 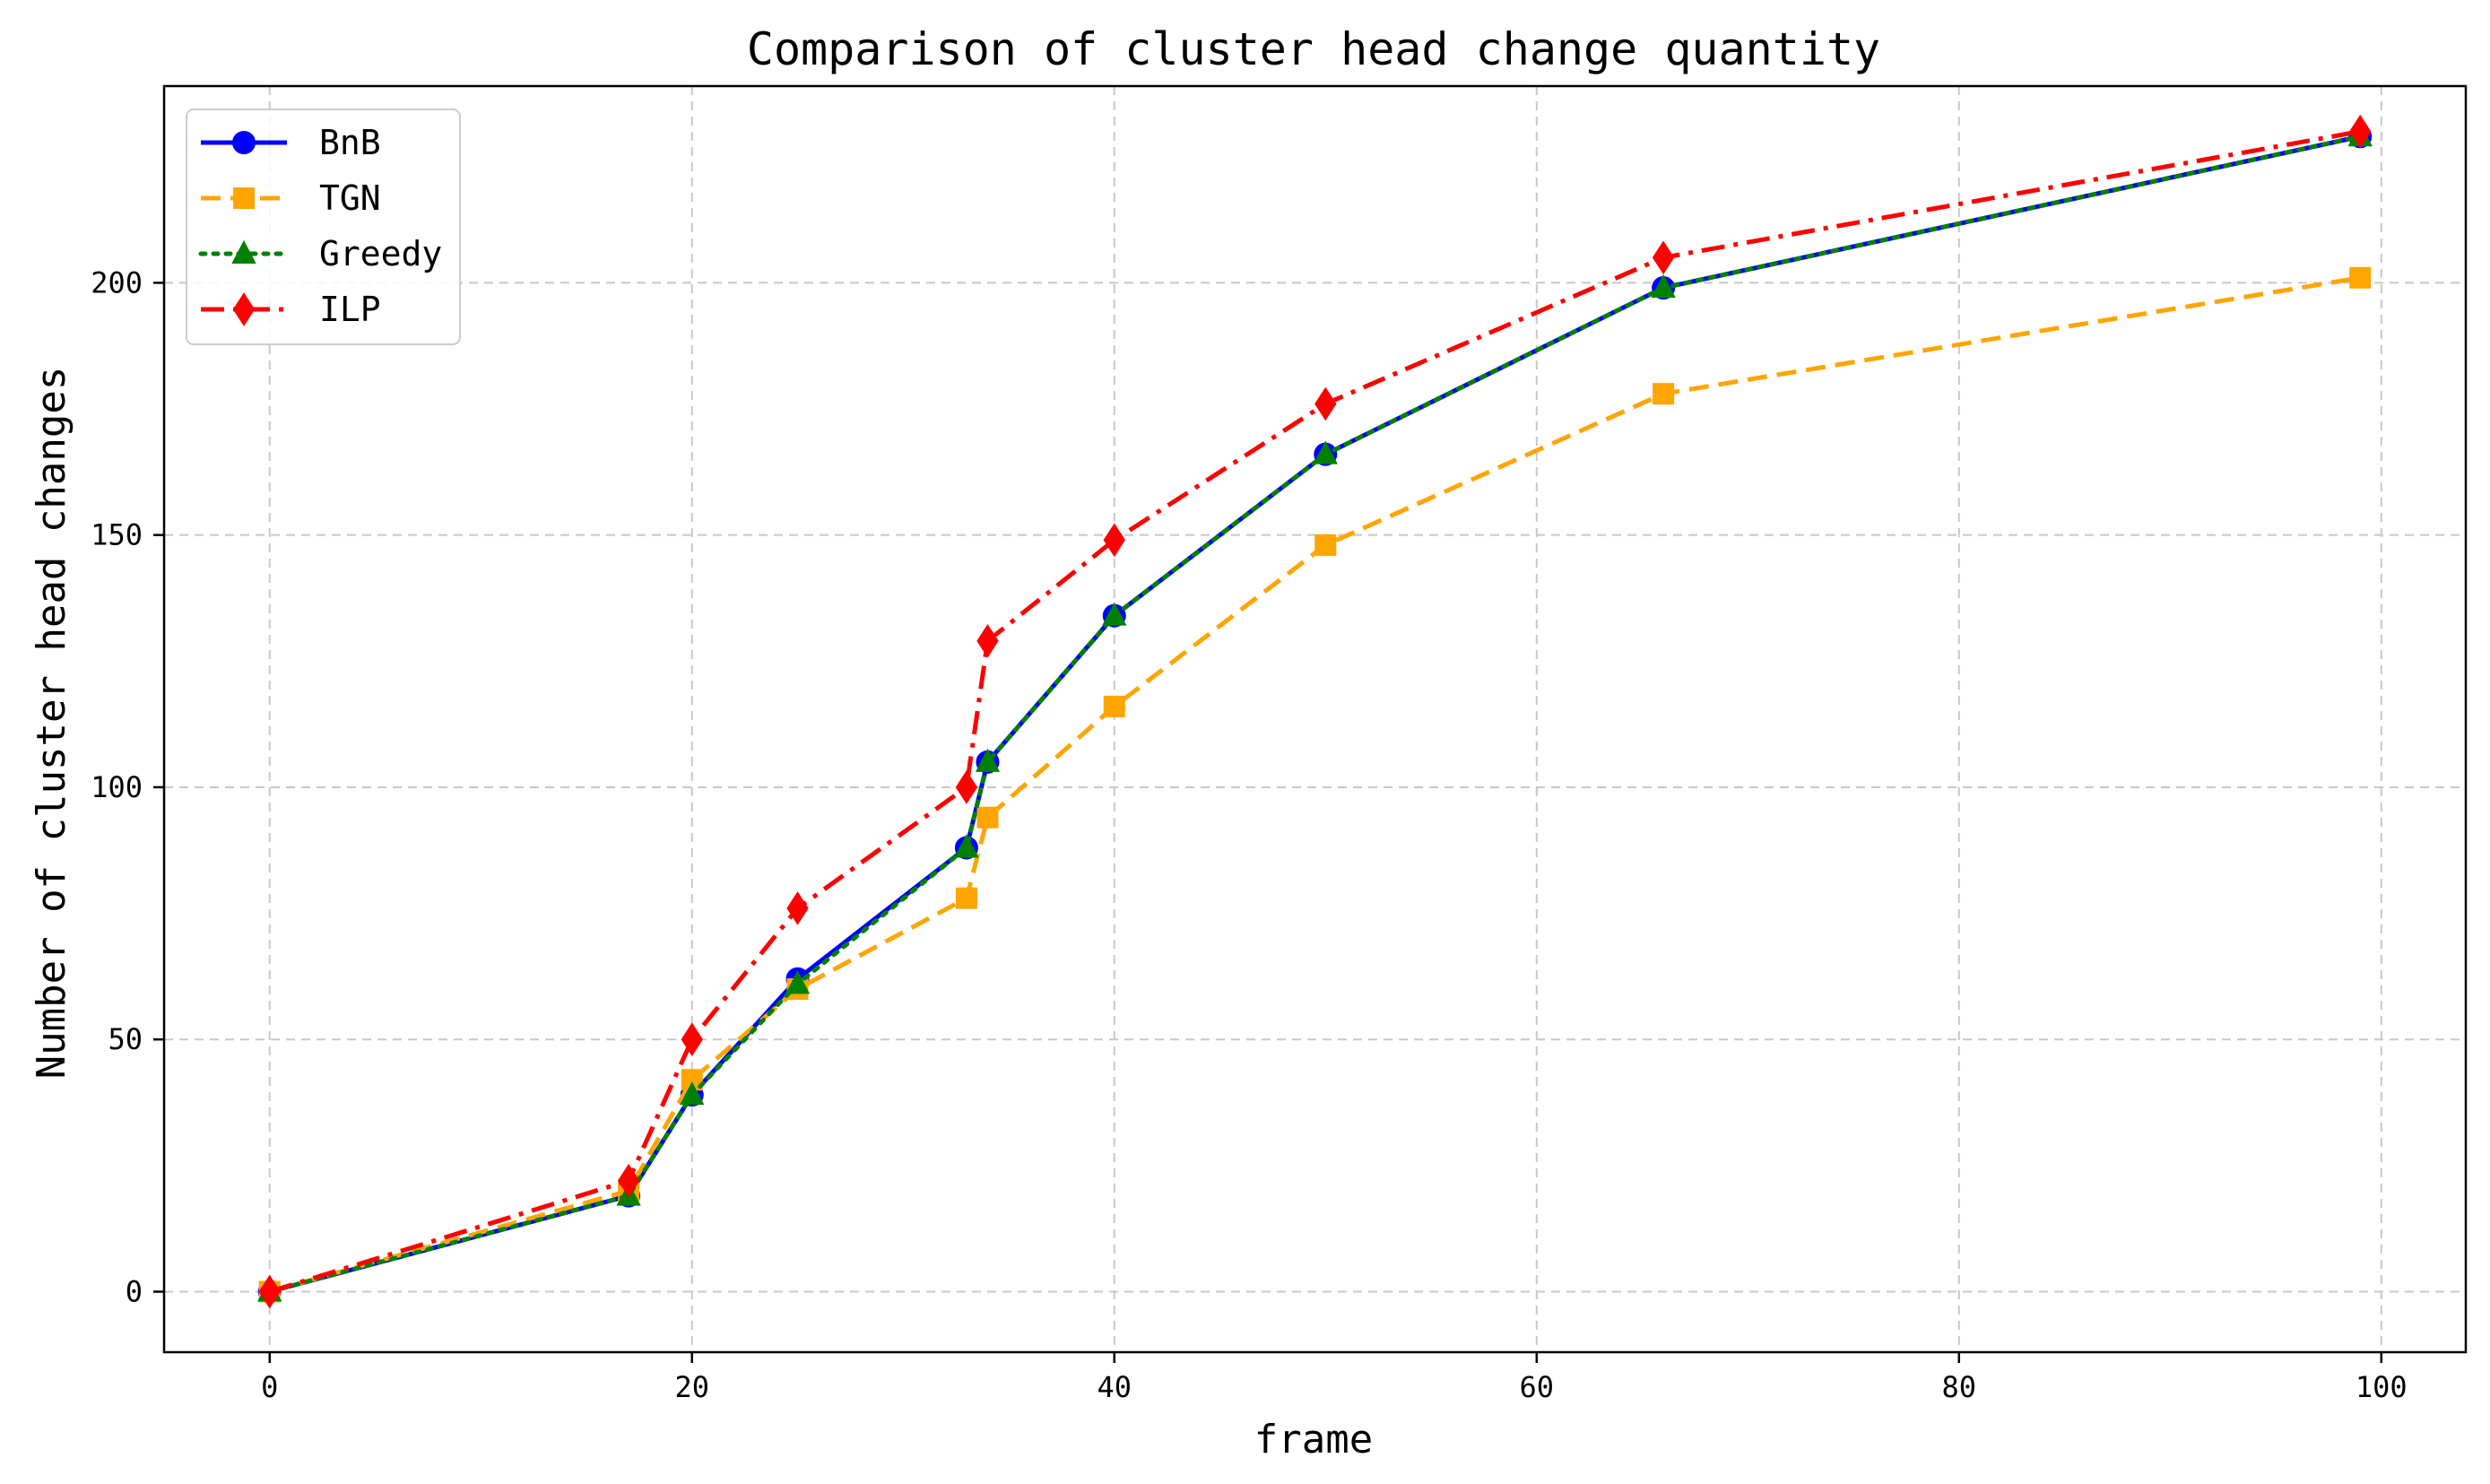 I want to click on legend-marker-ilp, so click(x=244, y=309).